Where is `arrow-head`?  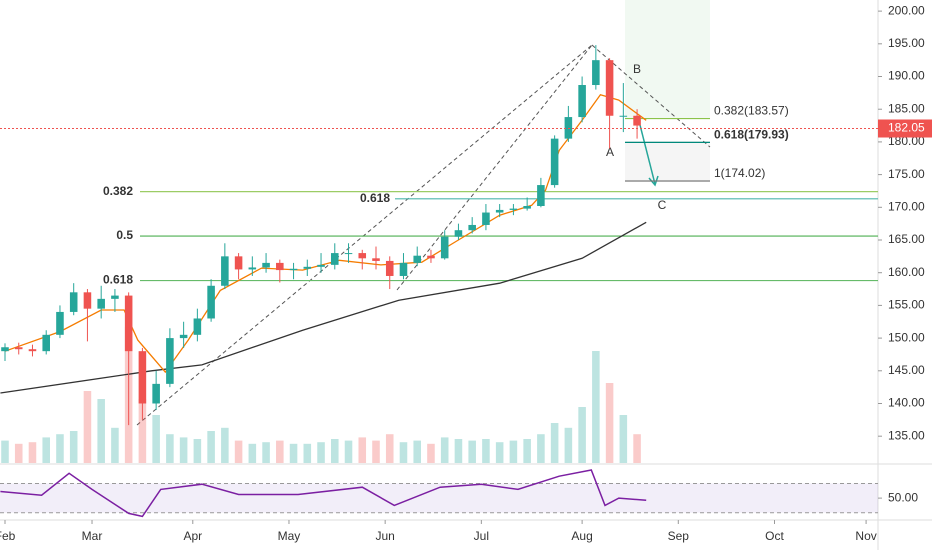 arrow-head is located at coordinates (653, 181).